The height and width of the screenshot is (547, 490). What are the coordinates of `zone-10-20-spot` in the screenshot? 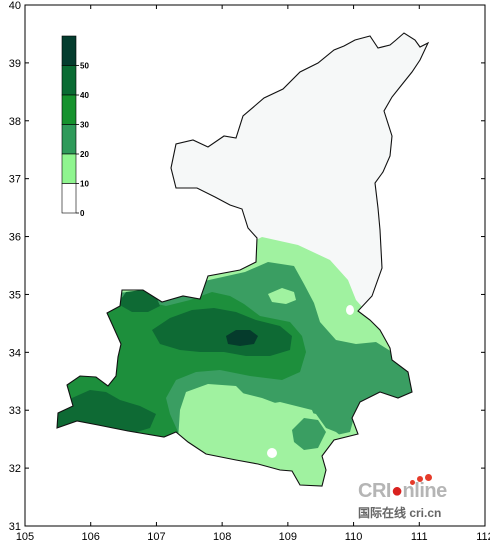 It's located at (231, 410).